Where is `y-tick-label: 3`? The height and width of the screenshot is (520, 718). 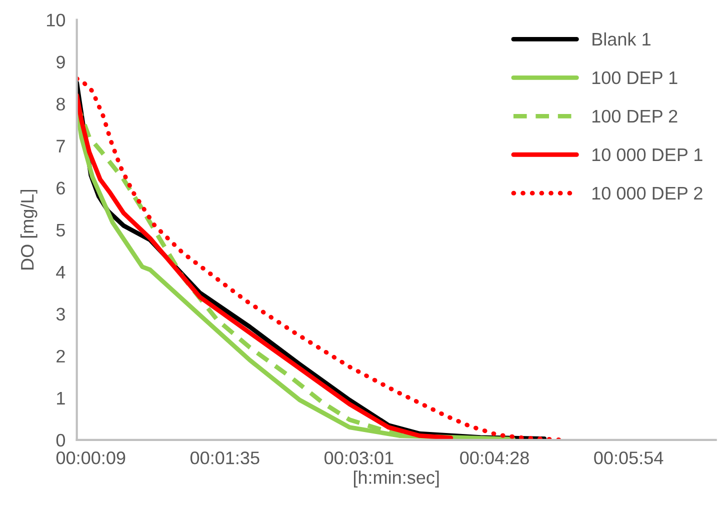 y-tick-label: 3 is located at coordinates (60, 314).